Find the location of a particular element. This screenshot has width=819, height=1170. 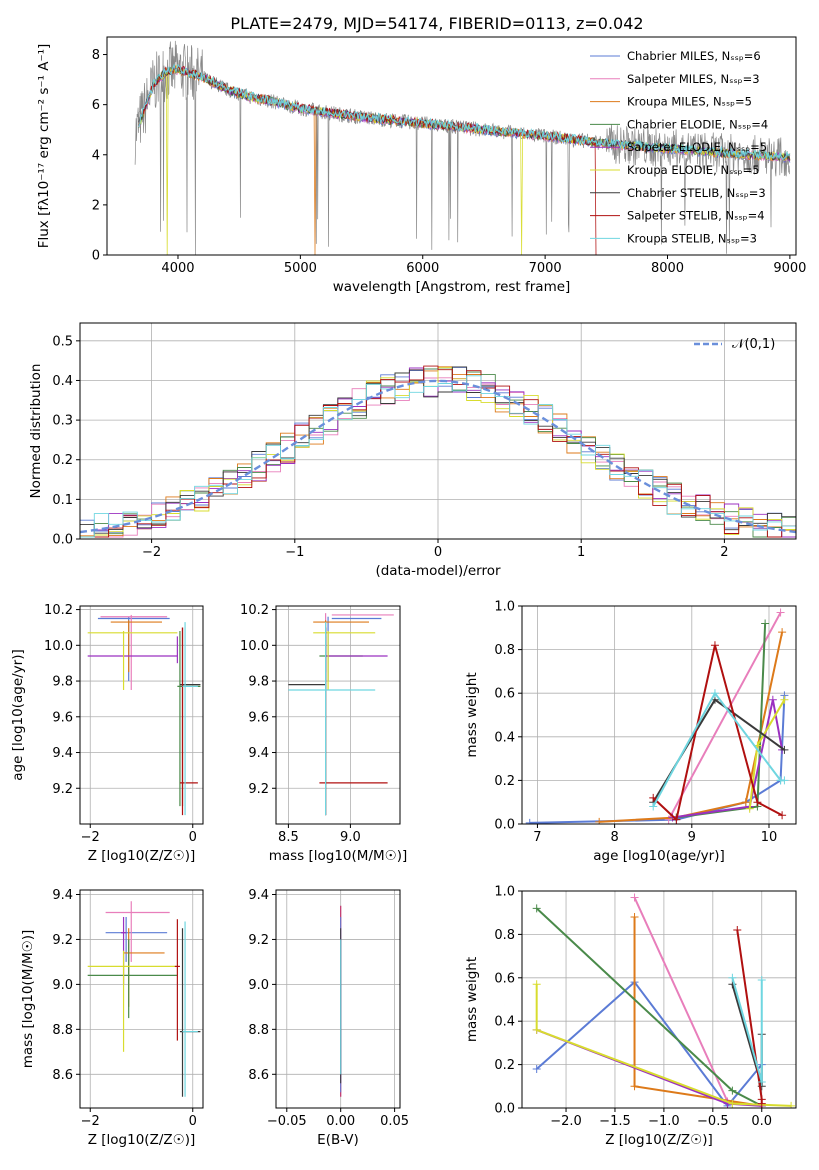

x-tick-label: 10 is located at coordinates (769, 837).